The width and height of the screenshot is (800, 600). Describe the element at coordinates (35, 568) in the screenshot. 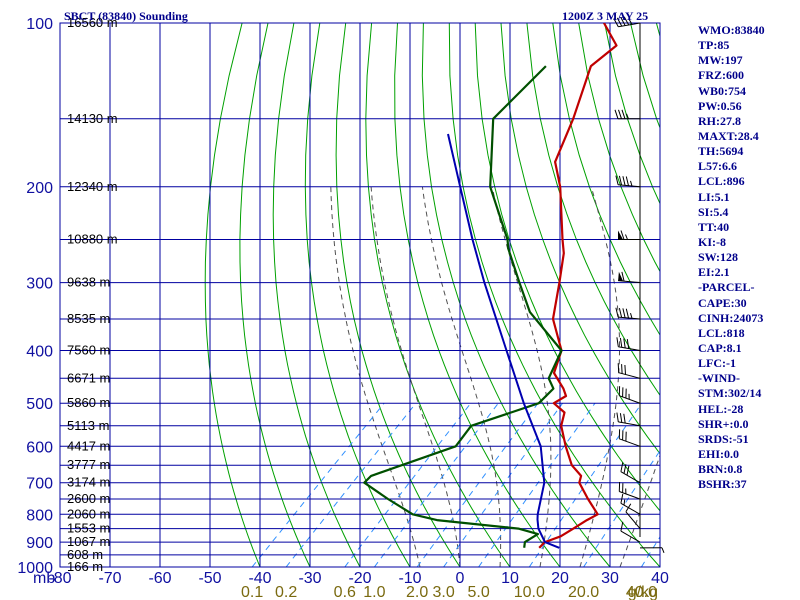

I see `pressure-tick-label: 1000` at that location.